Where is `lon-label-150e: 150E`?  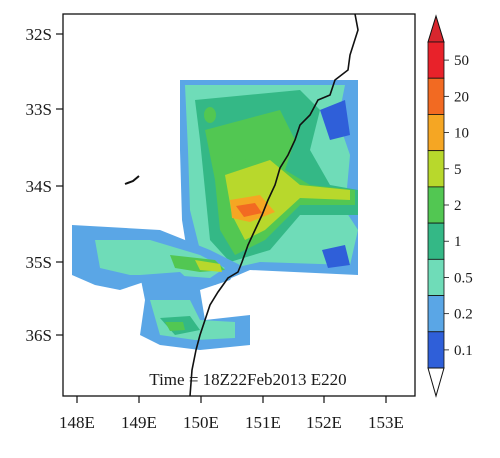
lon-label-150e: 150E is located at coordinates (201, 422).